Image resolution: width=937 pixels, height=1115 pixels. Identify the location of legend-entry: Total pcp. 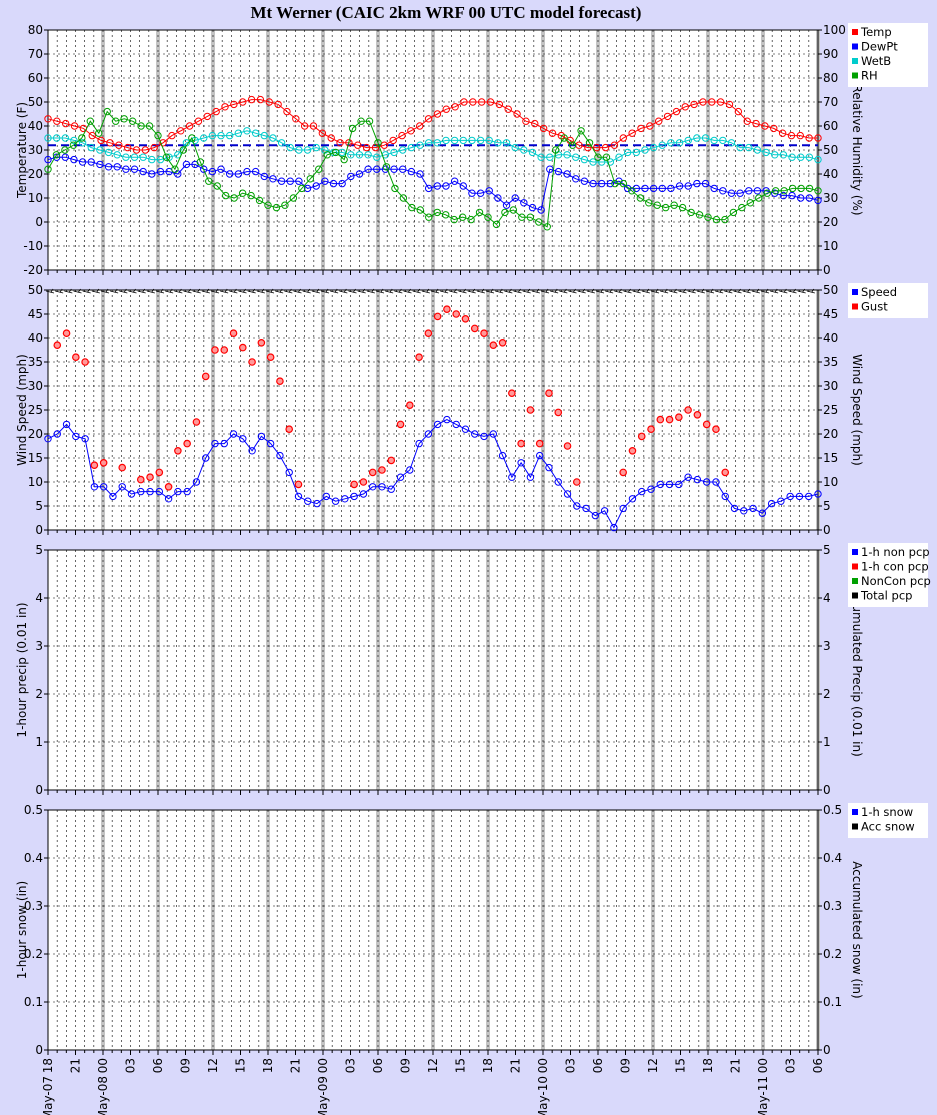
(886, 596).